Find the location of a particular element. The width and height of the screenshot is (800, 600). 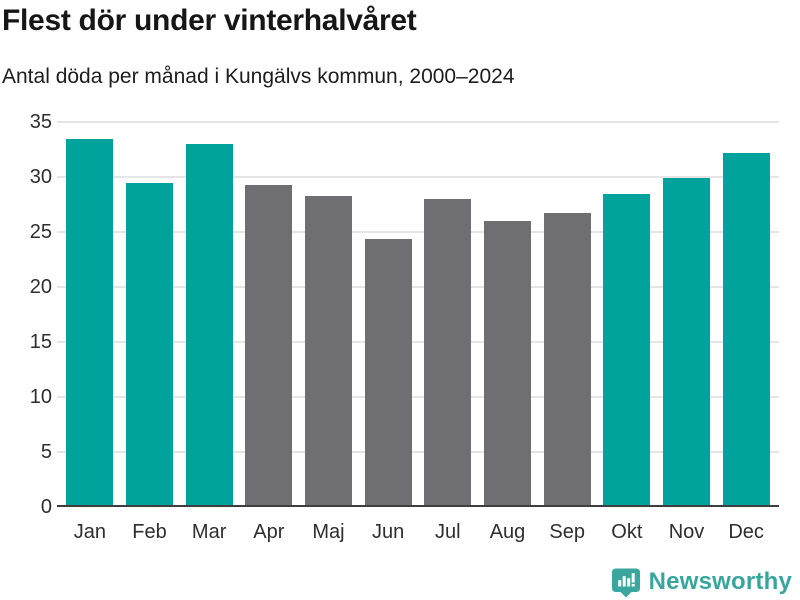

bar-sep is located at coordinates (567, 360).